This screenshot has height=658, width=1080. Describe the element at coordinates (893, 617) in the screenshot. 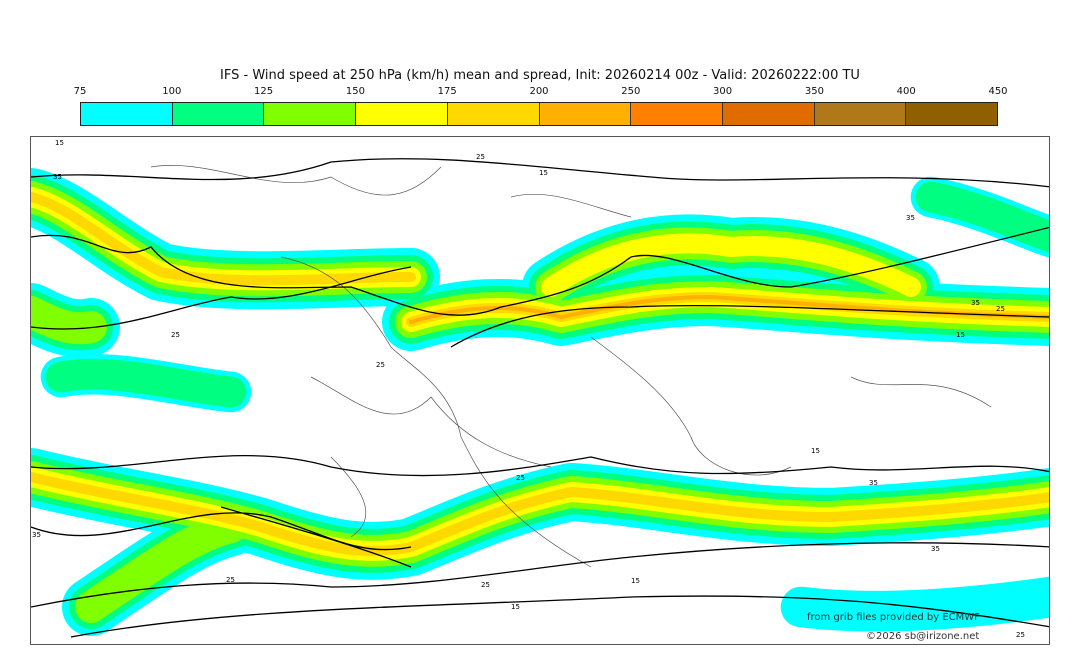

I see `source-credit: from grib files provided by ECMWF` at that location.